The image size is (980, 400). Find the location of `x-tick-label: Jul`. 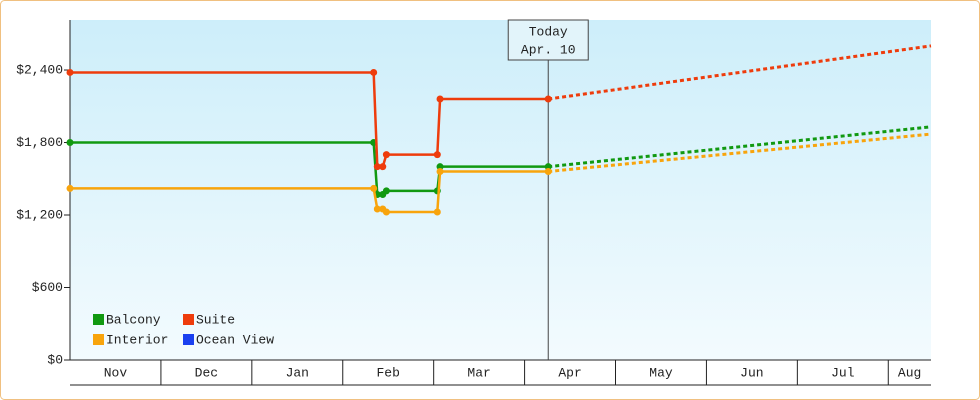

x-tick-label: Jul is located at coordinates (843, 372).